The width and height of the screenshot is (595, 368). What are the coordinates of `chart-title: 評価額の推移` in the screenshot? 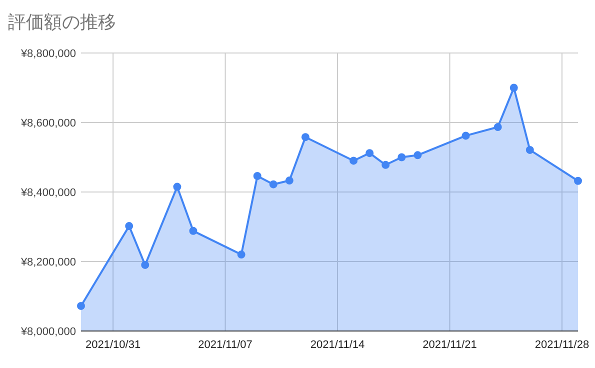 It's located at (62, 22).